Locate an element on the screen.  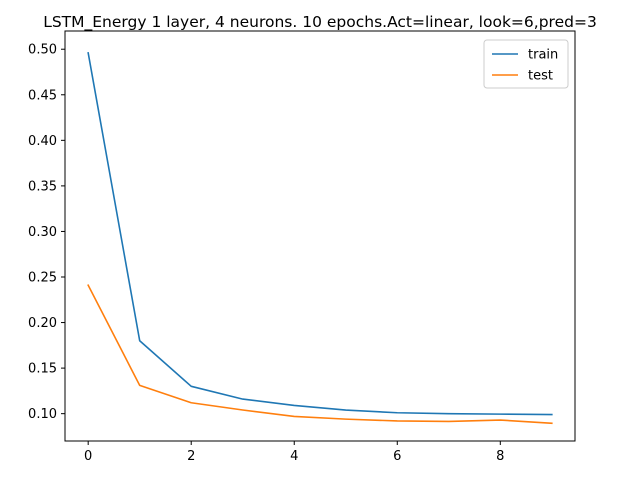
y-tick-label: 0.15 is located at coordinates (42, 369).